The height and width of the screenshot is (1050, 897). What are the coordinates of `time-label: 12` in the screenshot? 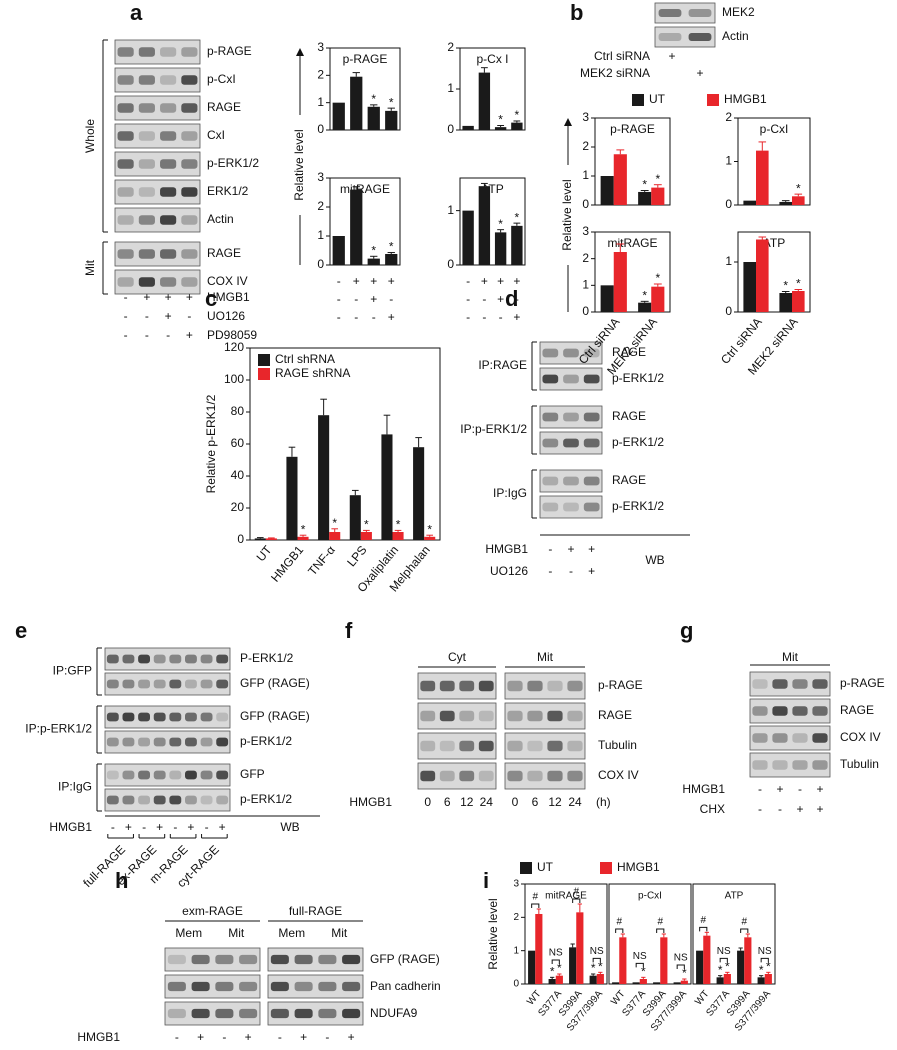 It's located at (467, 802).